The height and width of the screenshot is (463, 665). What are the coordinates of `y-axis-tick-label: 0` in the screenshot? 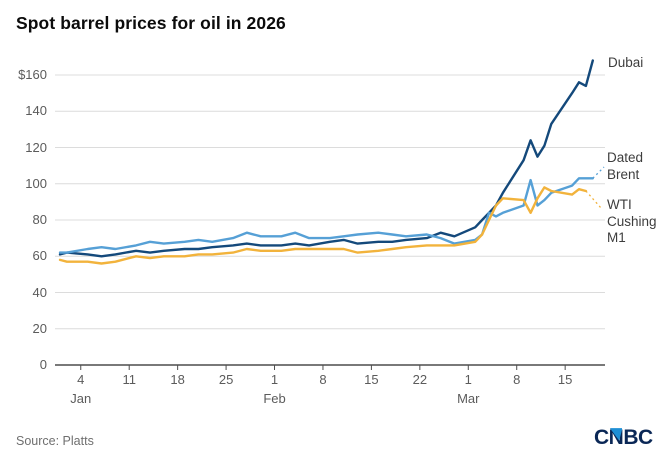 It's located at (43, 364).